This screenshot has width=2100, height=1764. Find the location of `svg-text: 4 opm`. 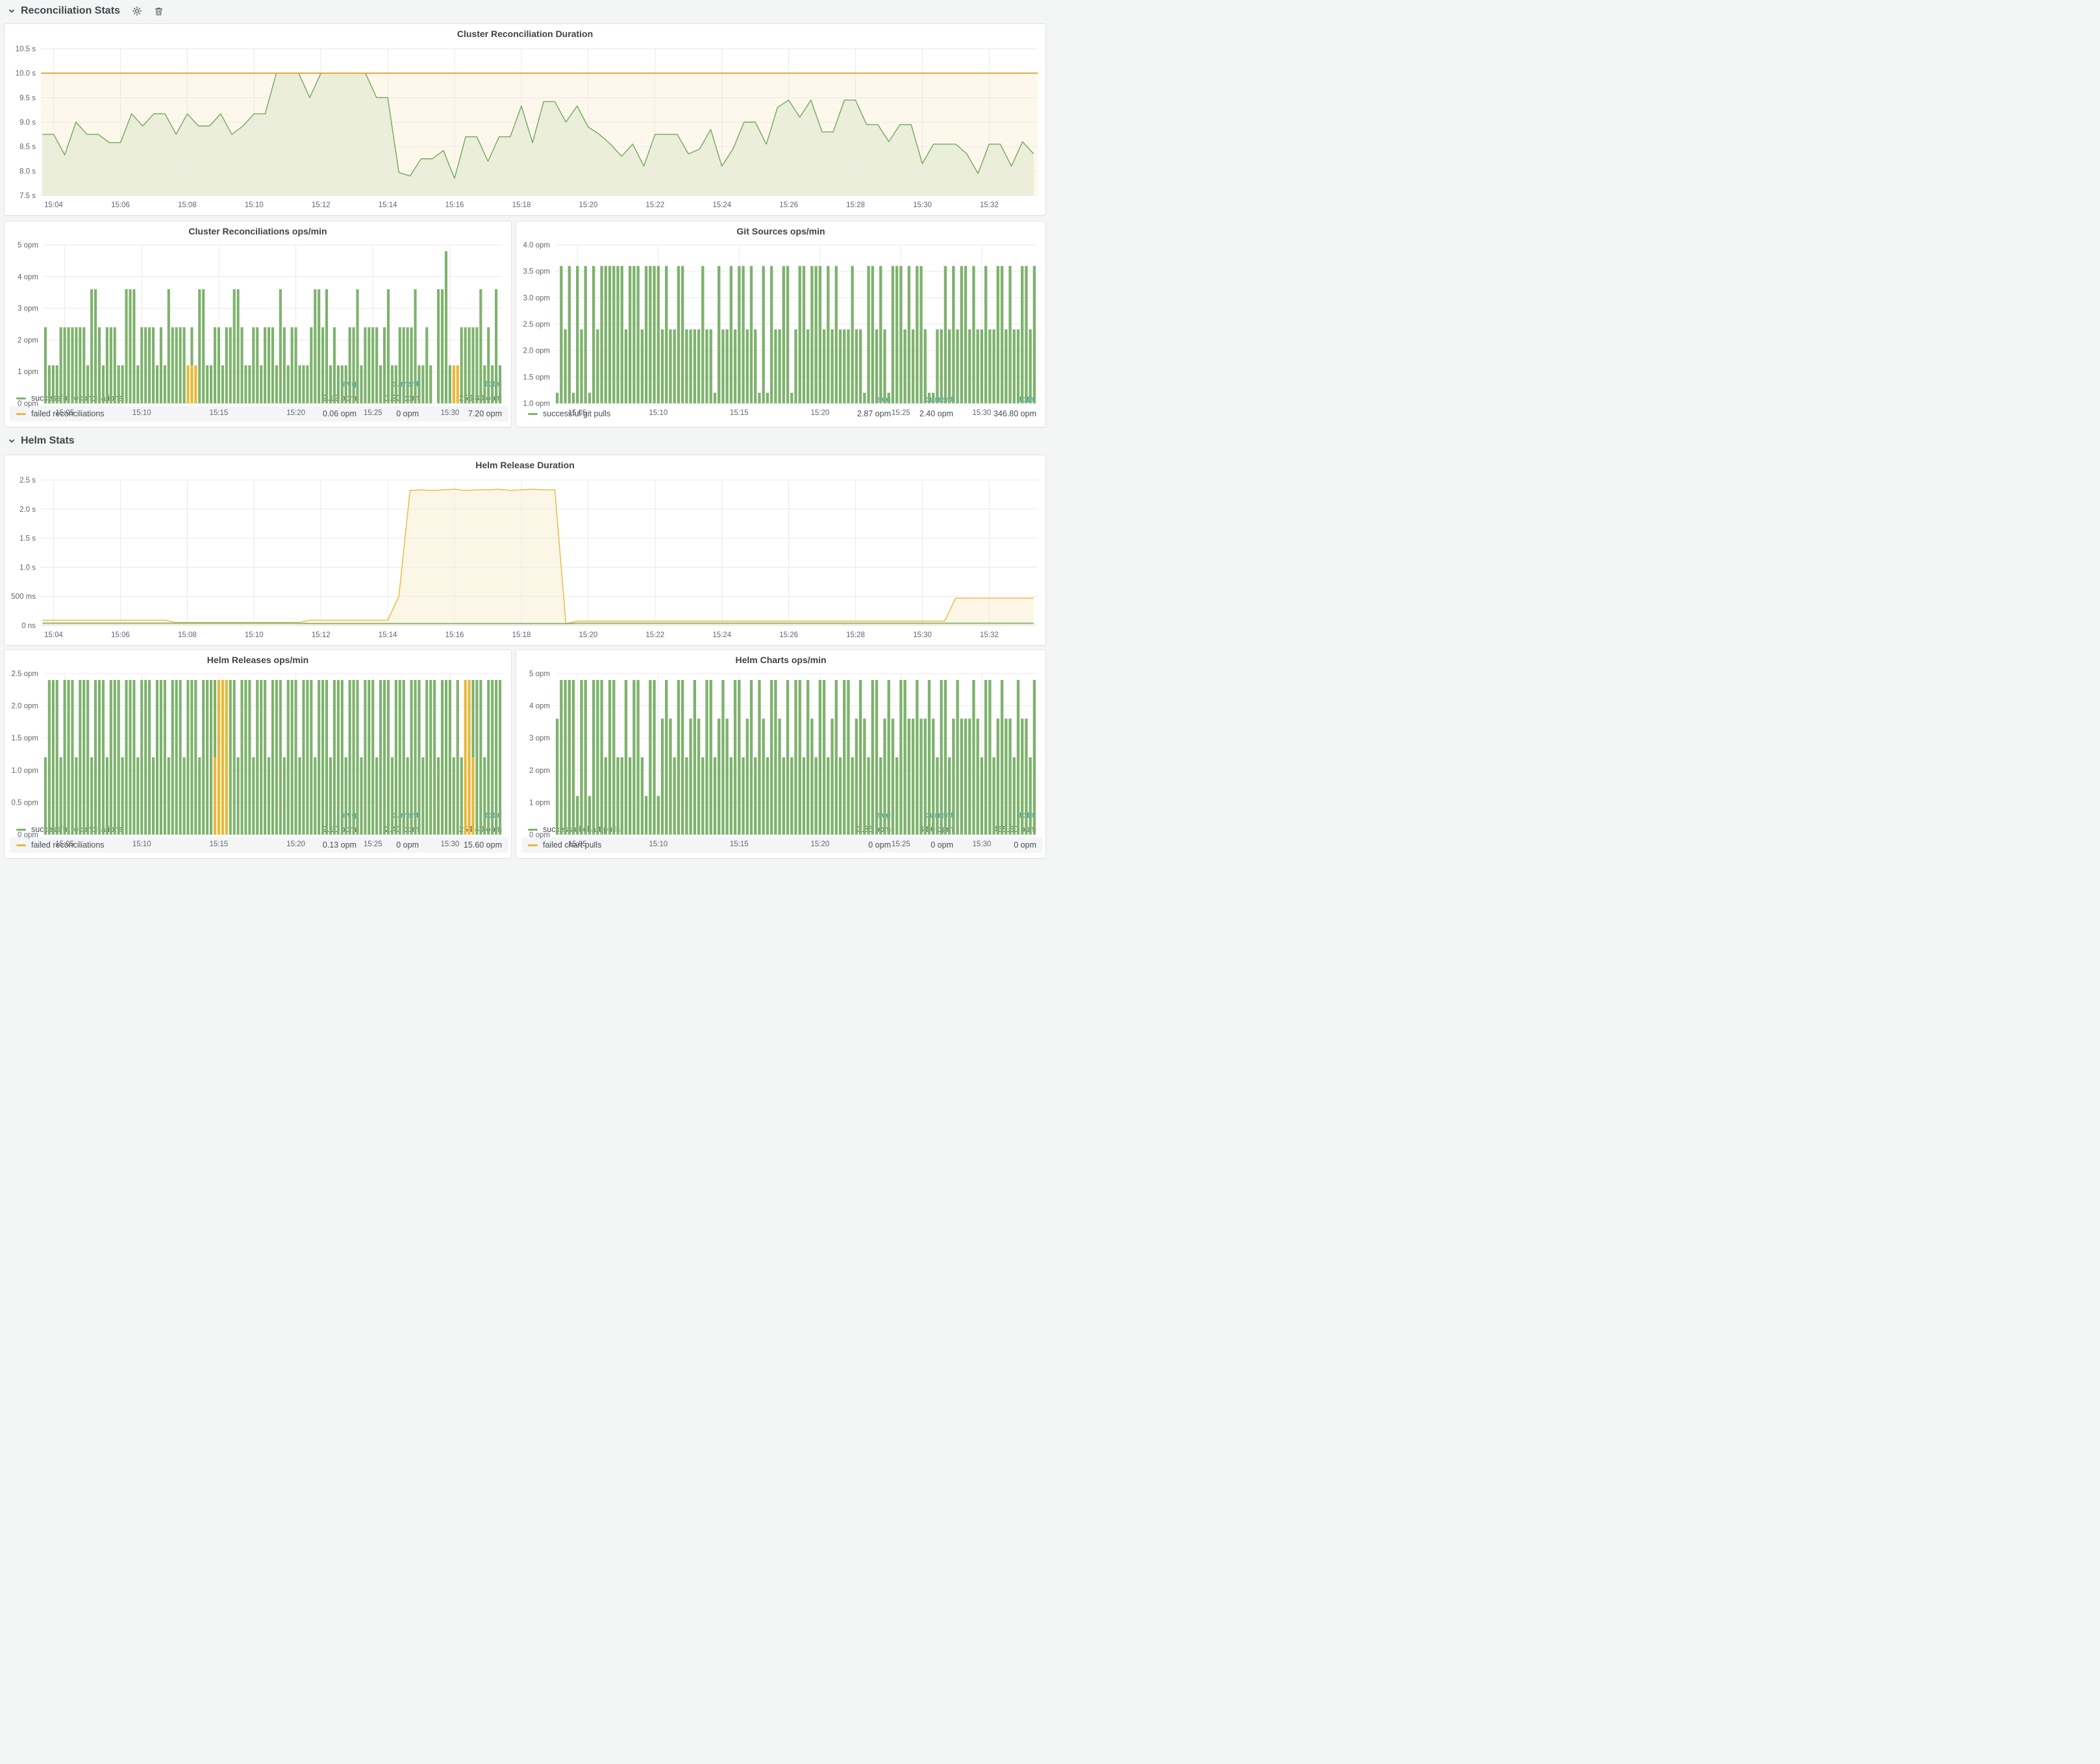

svg-text: 4 opm is located at coordinates (28, 277).